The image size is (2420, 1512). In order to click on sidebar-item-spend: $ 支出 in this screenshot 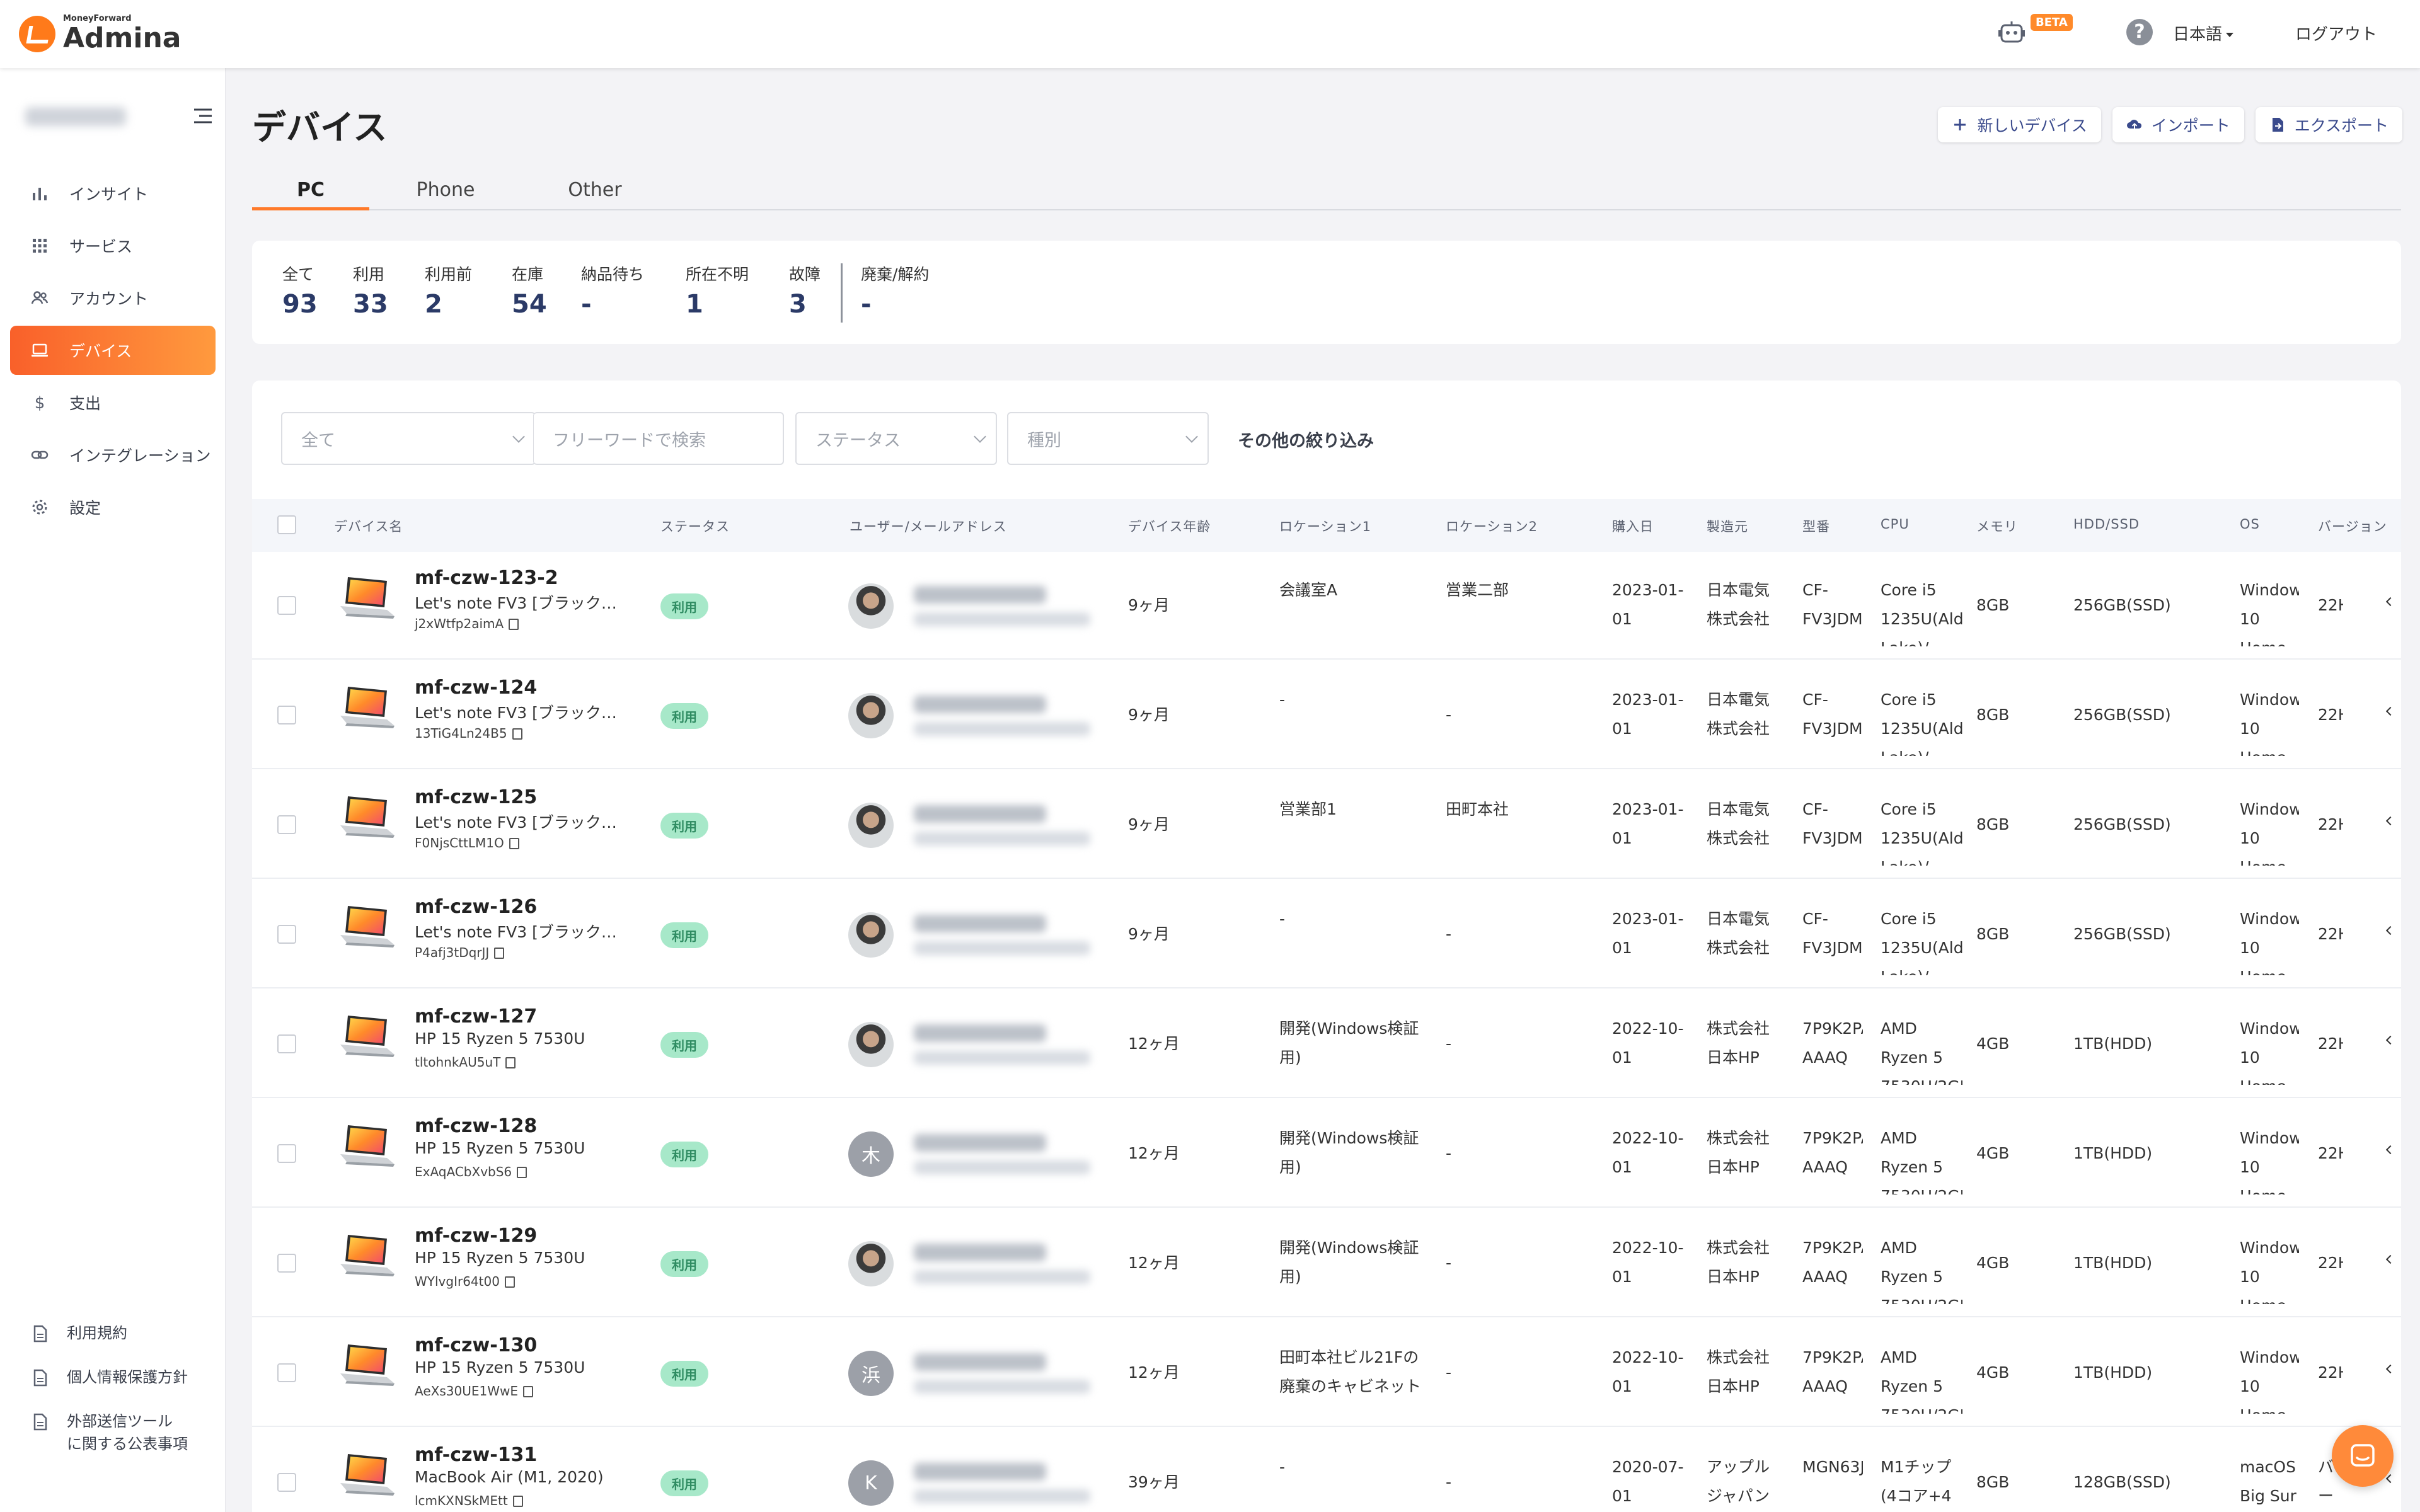, I will do `click(113, 402)`.